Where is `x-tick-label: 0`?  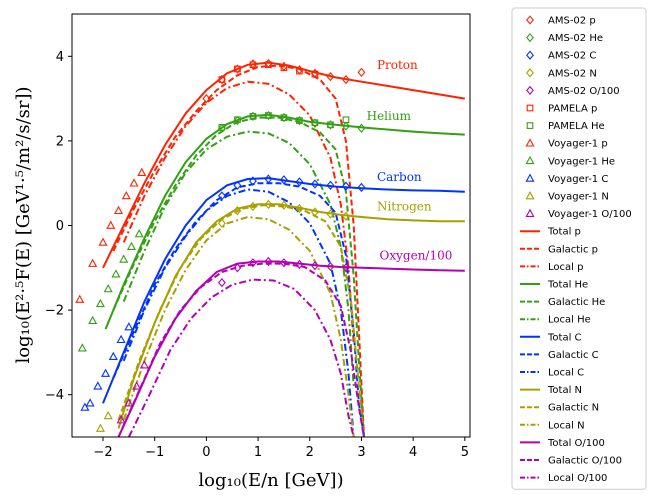
x-tick-label: 0 is located at coordinates (206, 452).